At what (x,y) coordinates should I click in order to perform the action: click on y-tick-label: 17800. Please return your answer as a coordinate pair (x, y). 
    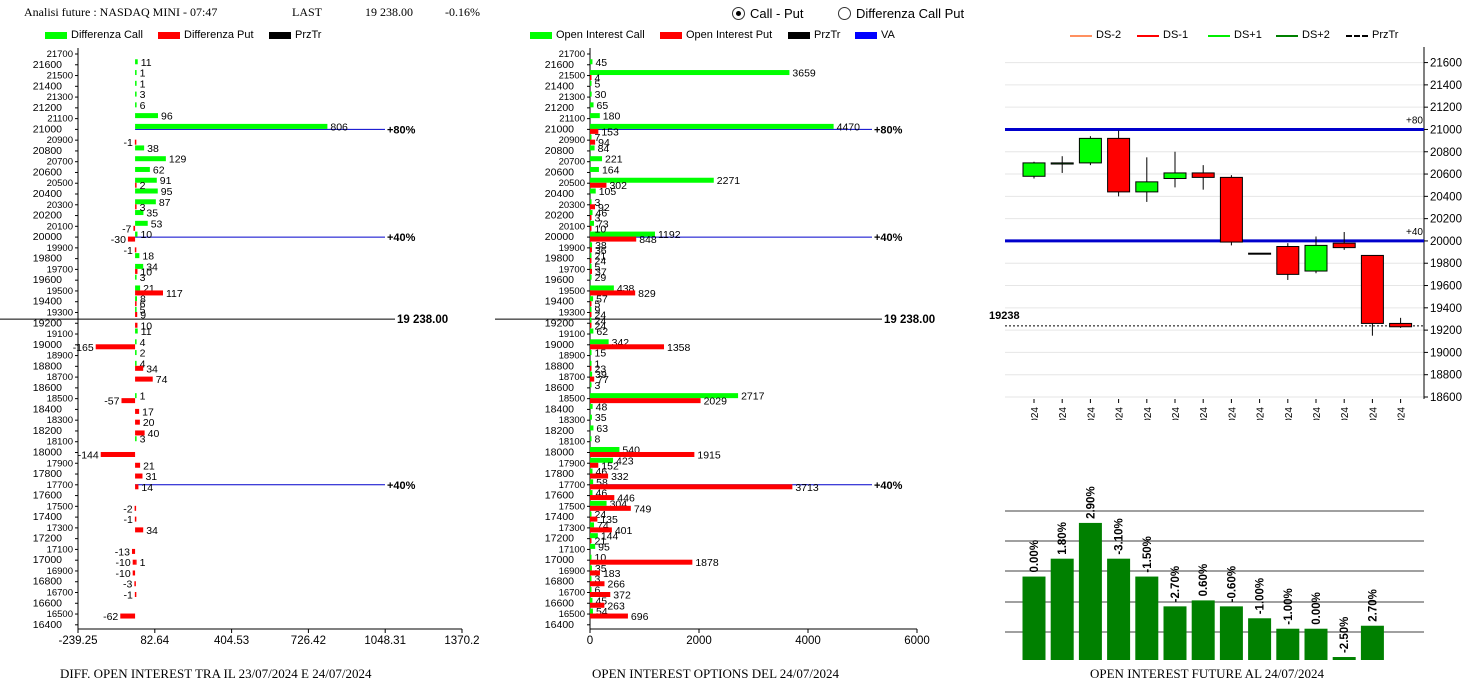
    Looking at the image, I should click on (47, 474).